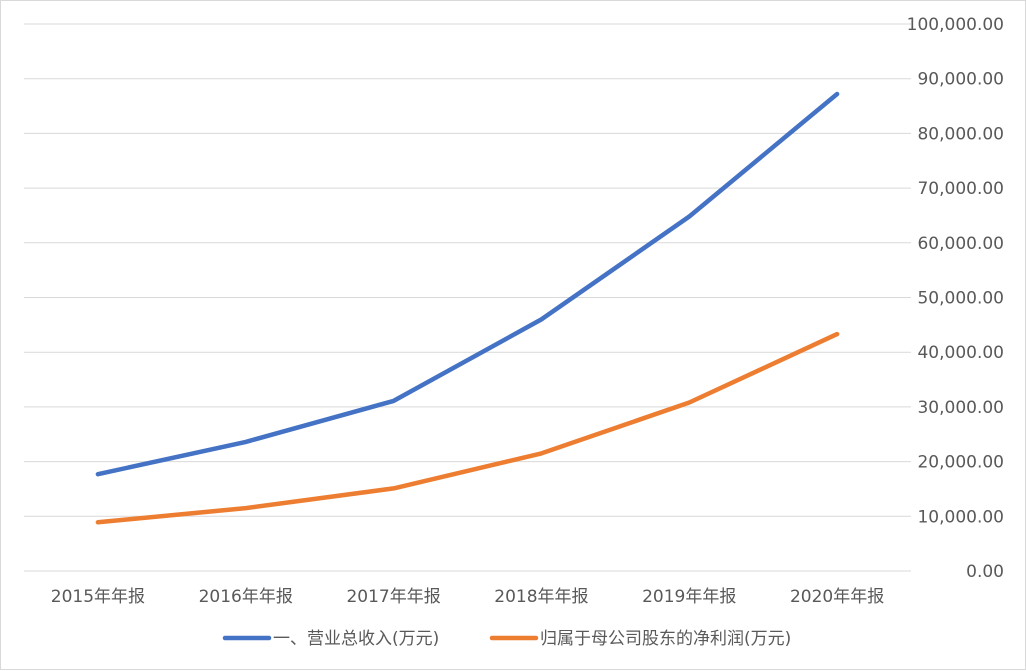 This screenshot has height=671, width=1026. What do you see at coordinates (955, 25) in the screenshot?
I see `y-tick-label: 100,000.00` at bounding box center [955, 25].